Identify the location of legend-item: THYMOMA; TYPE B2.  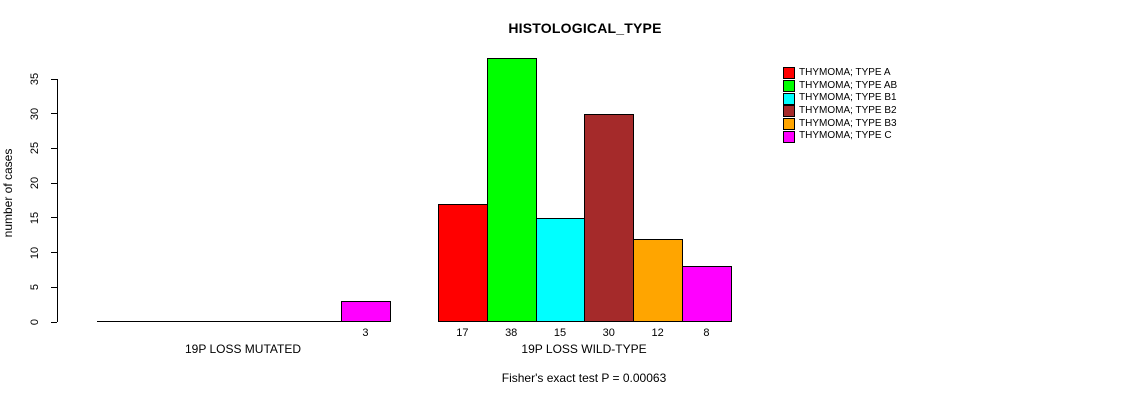
(840, 111).